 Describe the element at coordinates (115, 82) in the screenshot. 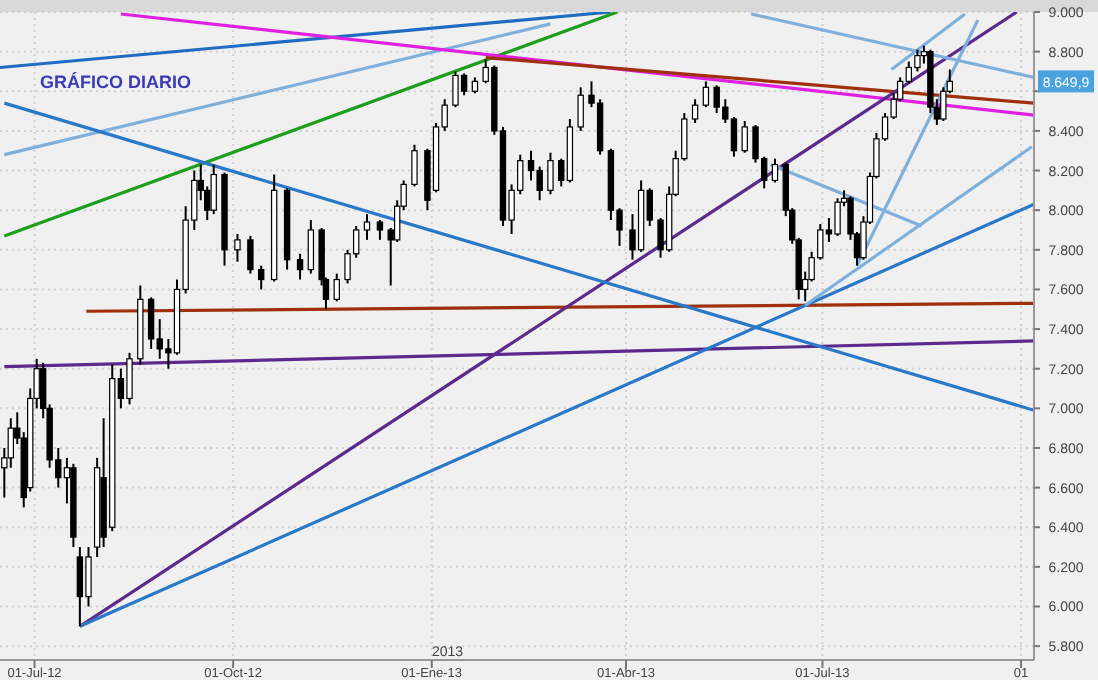

I see `text: GRÁFICO DIARIO` at that location.